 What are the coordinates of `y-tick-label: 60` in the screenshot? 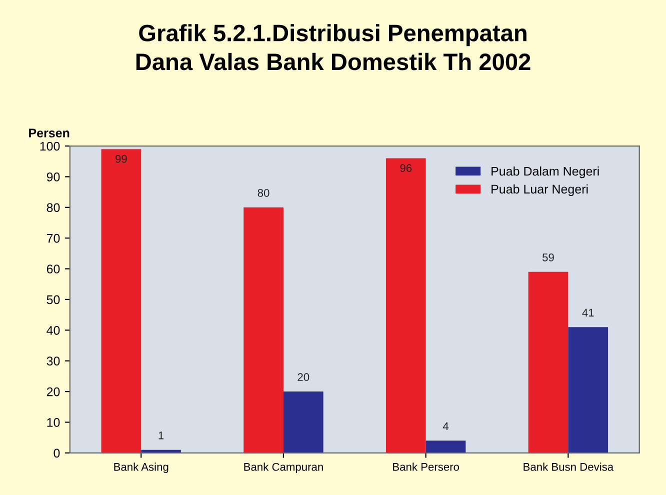 It's located at (53, 269).